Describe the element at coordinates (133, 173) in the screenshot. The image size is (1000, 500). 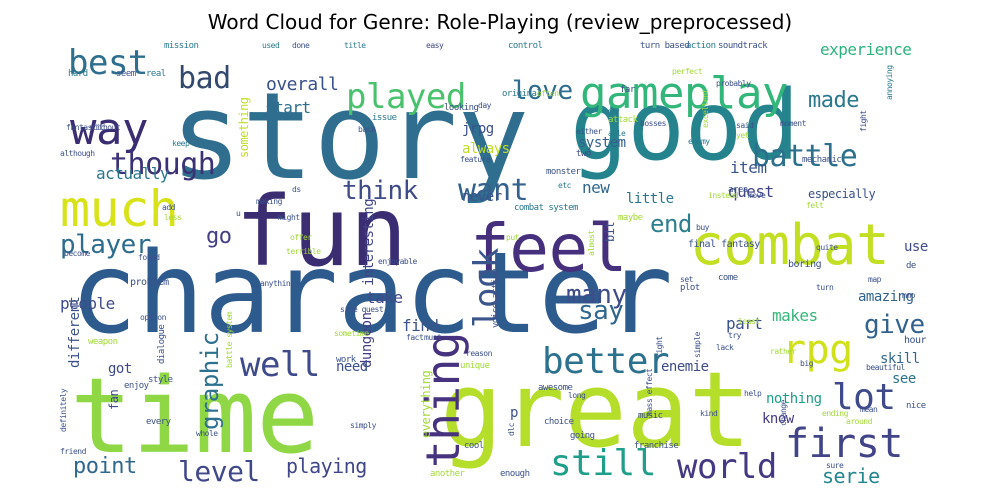
I see `word-actually: actually` at that location.